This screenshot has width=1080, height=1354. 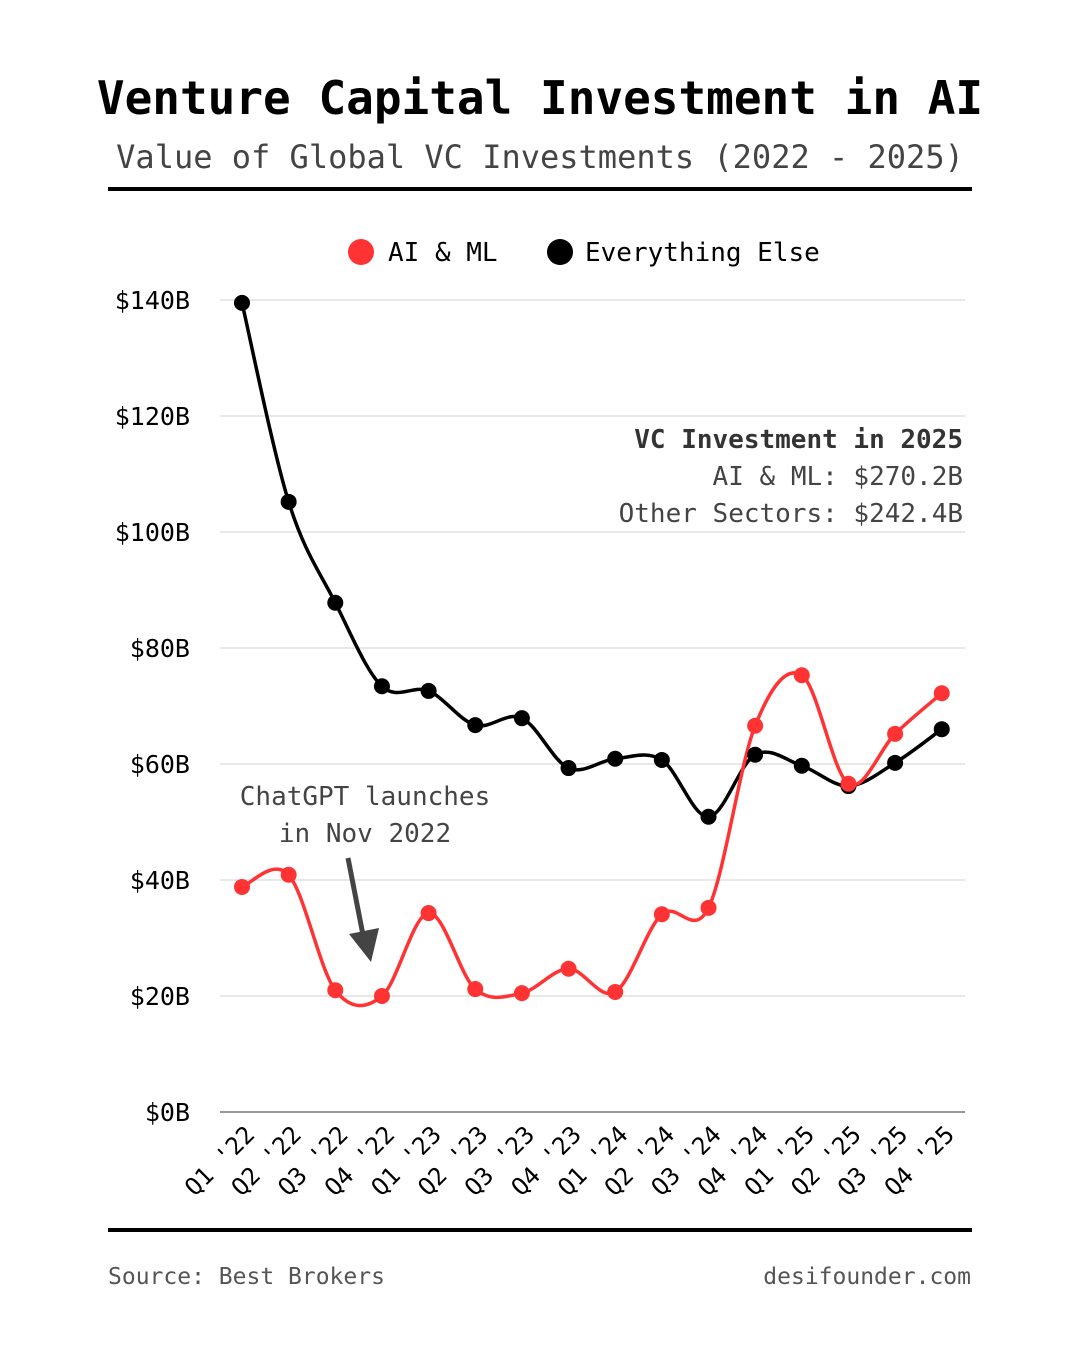 I want to click on source-text: Source: Best Brokers, so click(x=246, y=1277).